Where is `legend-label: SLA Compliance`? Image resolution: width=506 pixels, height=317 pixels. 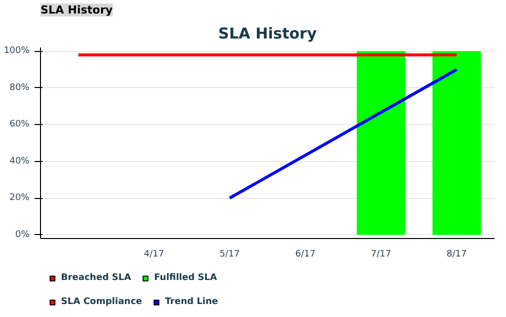
legend-label: SLA Compliance is located at coordinates (101, 302).